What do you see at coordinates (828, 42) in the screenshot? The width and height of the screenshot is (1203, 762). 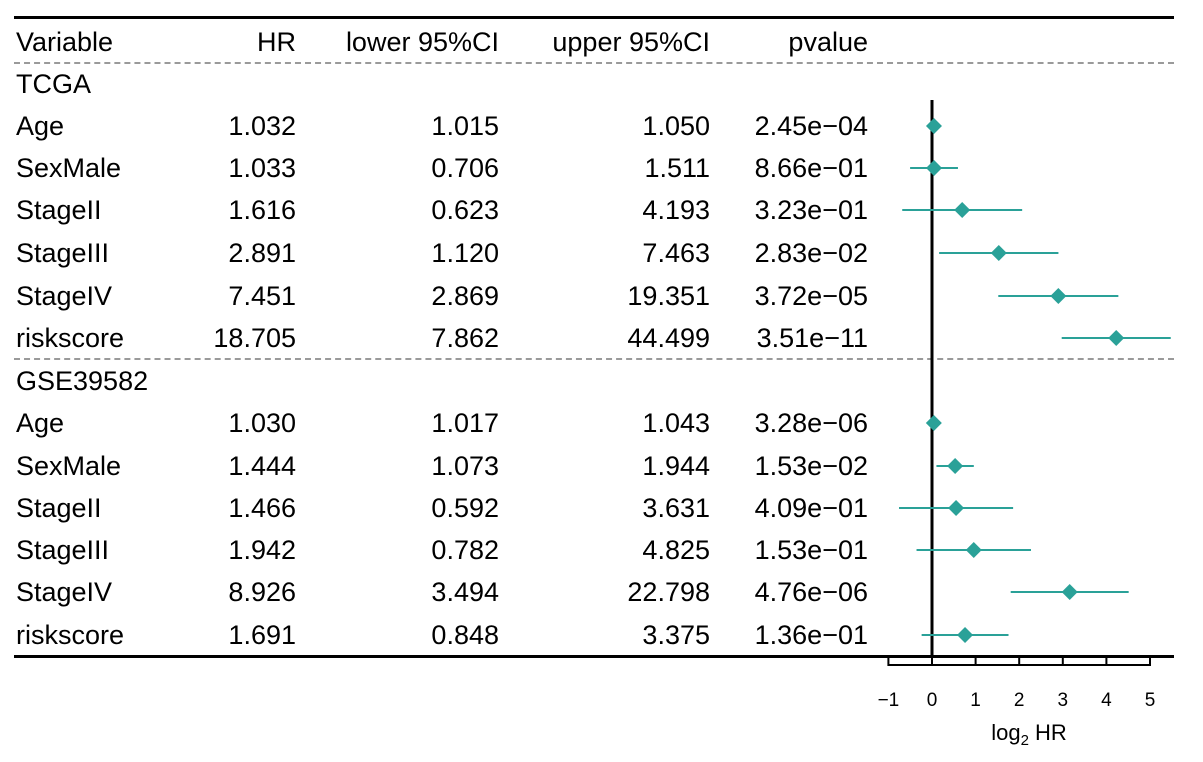 I see `header-pvalue: pvalue` at bounding box center [828, 42].